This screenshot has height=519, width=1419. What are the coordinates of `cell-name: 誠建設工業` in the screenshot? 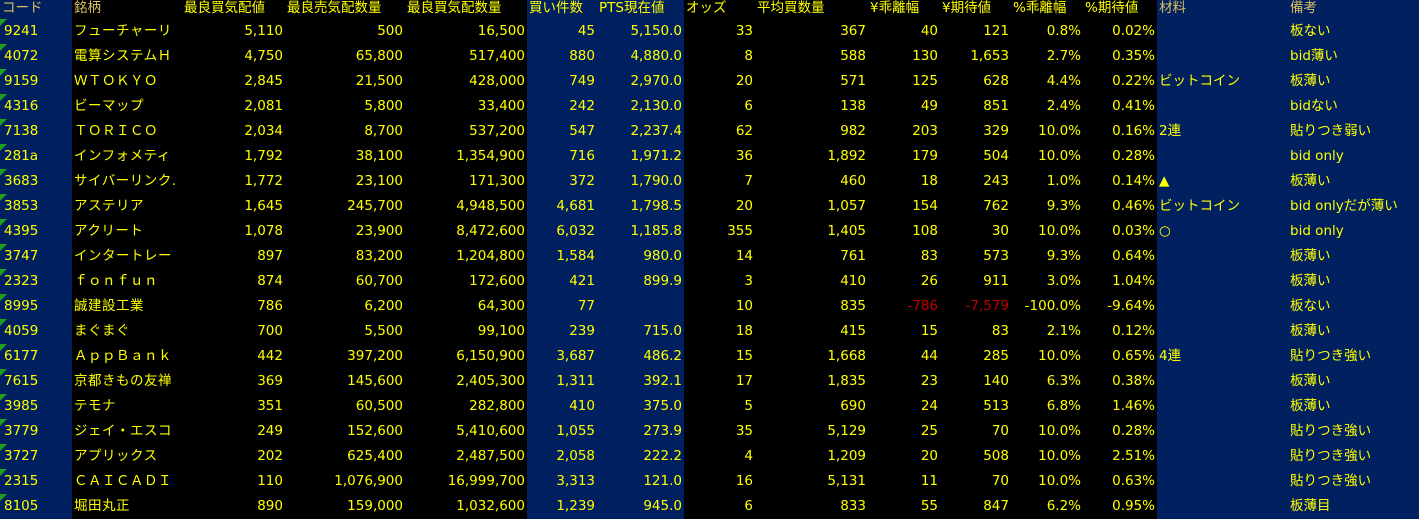 It's located at (109, 306).